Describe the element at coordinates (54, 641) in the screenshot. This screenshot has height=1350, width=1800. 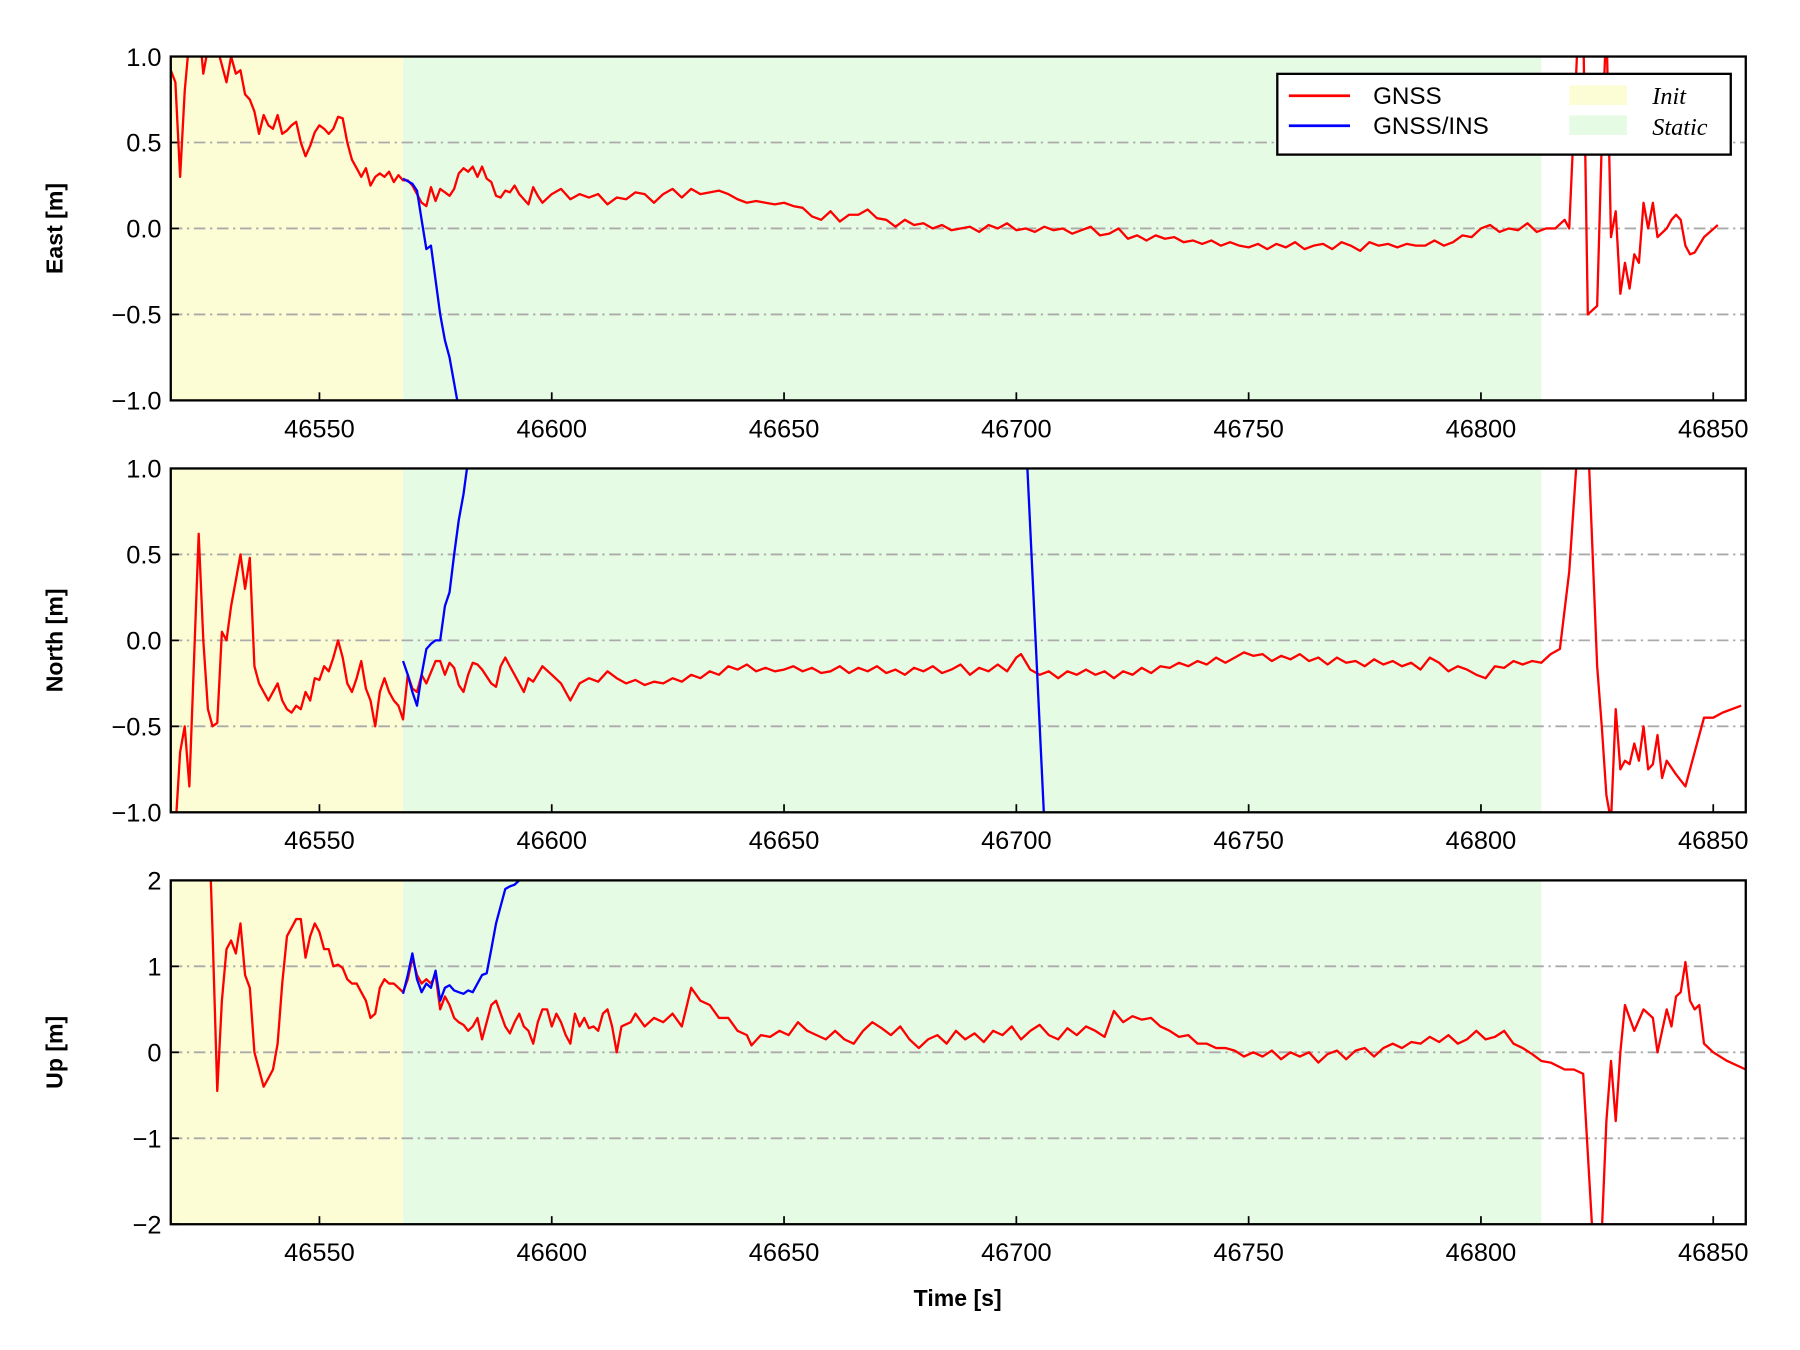
I see `y-axis-label: North [m]` at that location.